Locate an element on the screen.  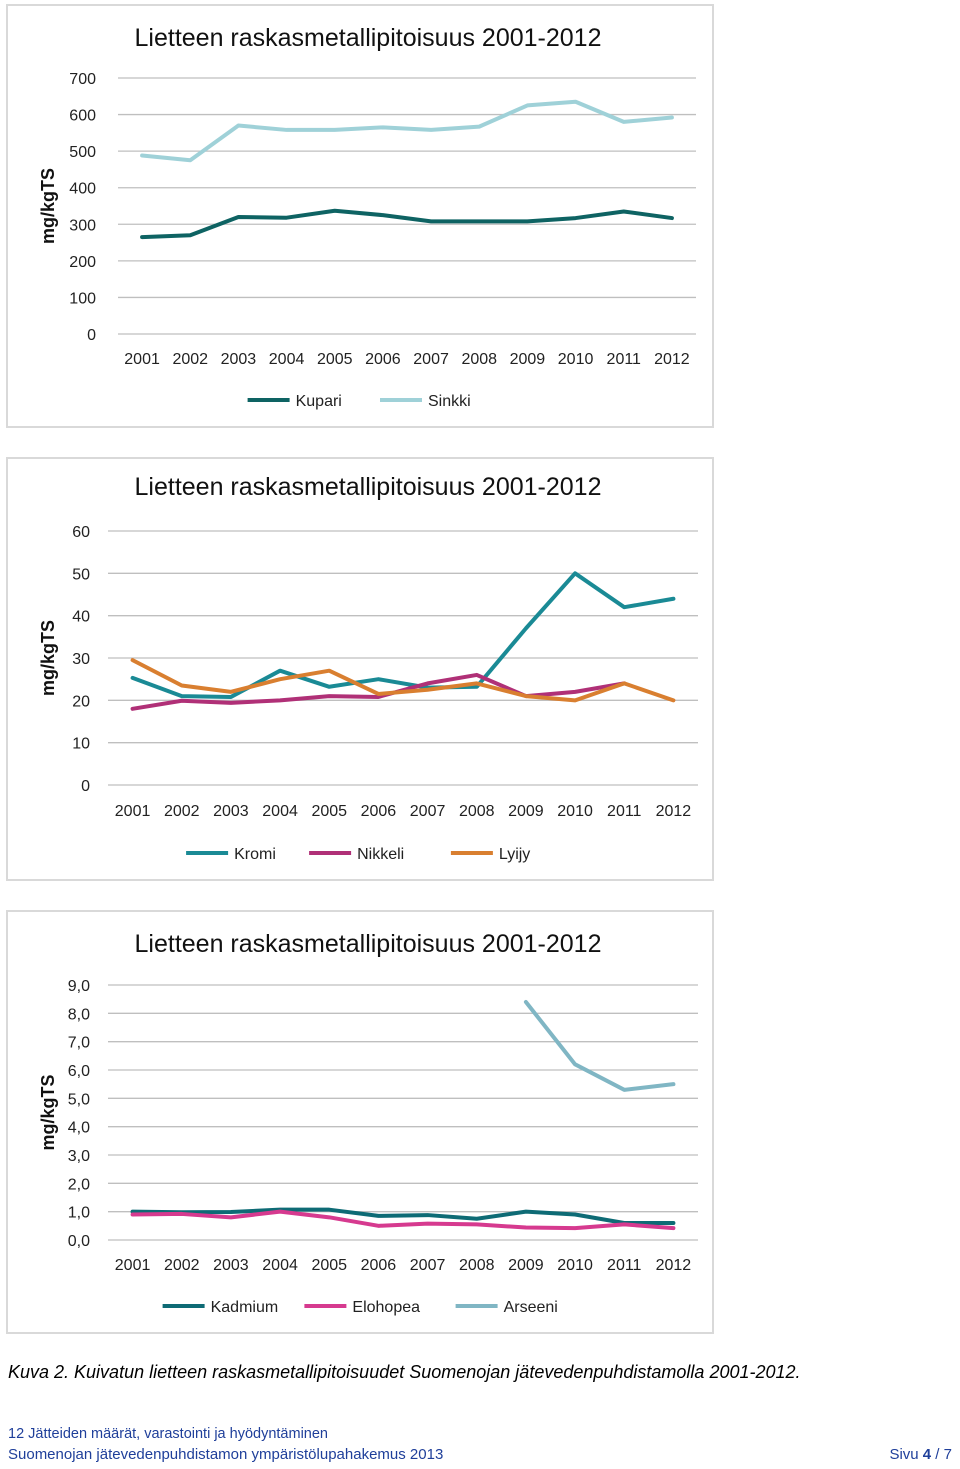
legend-label: Kromi is located at coordinates (255, 854).